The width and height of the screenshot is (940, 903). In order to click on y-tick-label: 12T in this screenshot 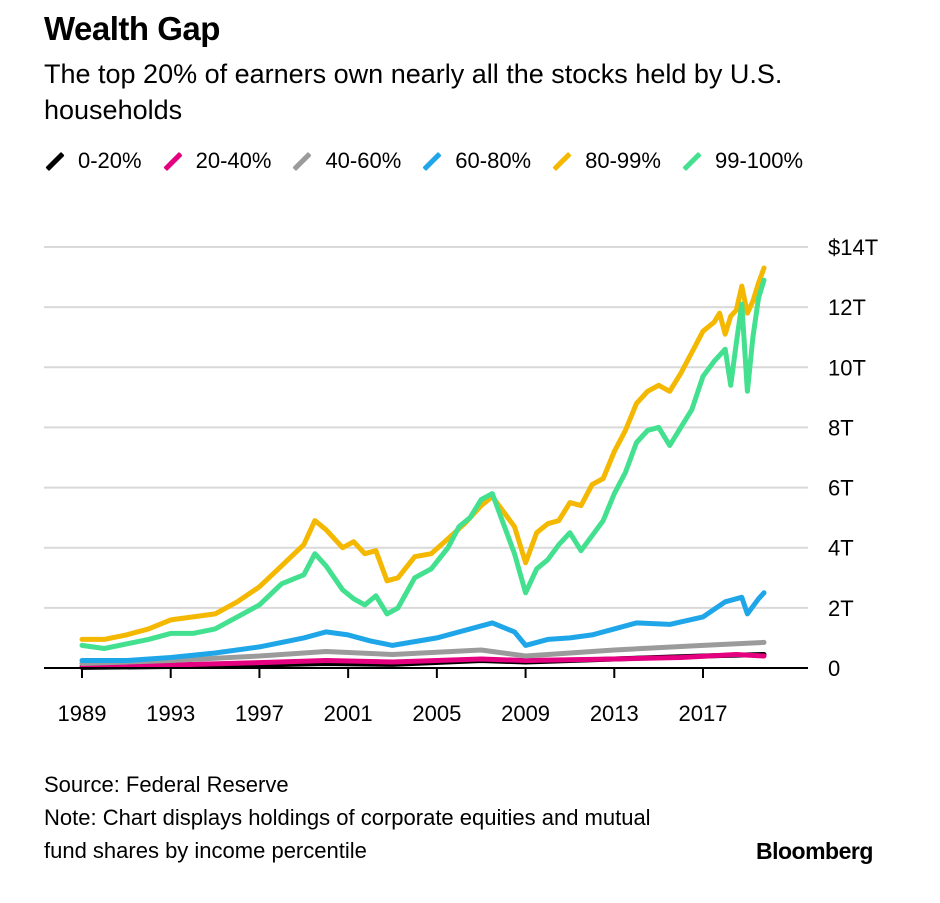, I will do `click(847, 307)`.